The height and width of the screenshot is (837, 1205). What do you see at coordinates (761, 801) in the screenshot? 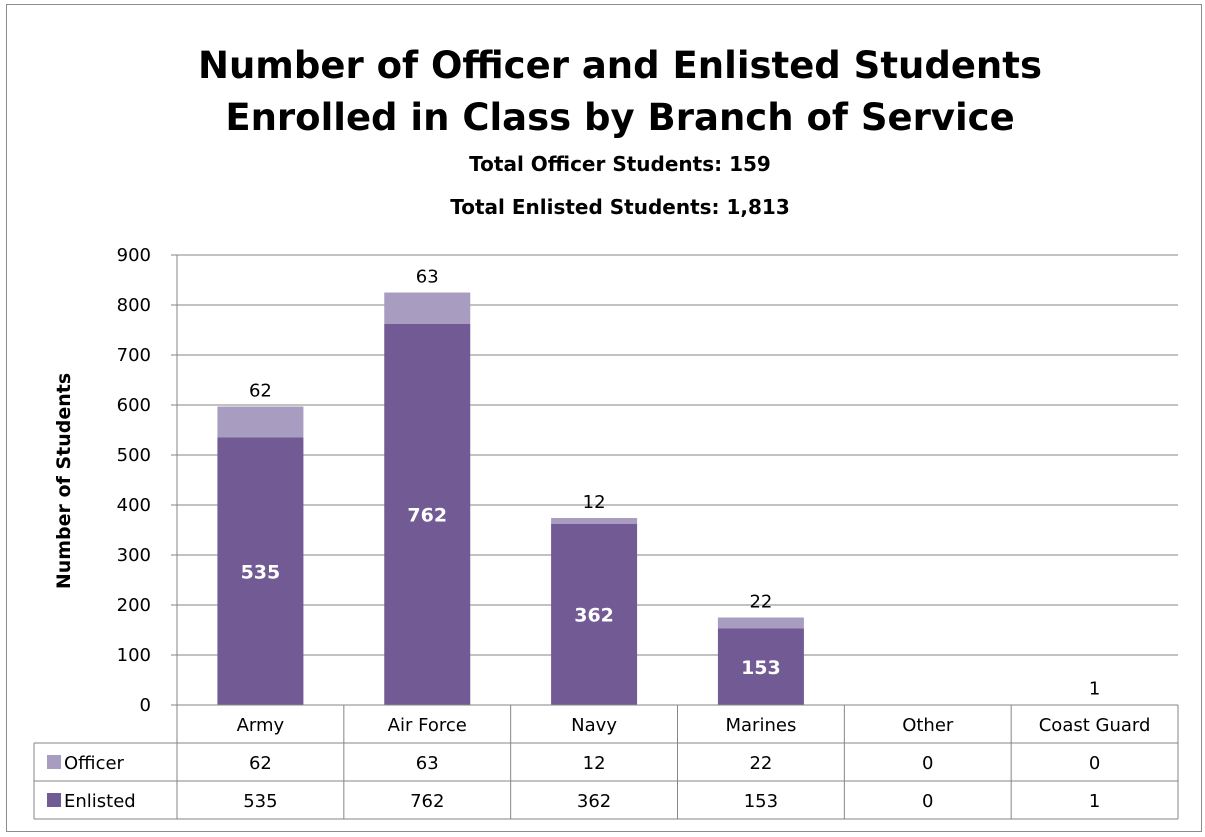
I see `table-cell: 153` at bounding box center [761, 801].